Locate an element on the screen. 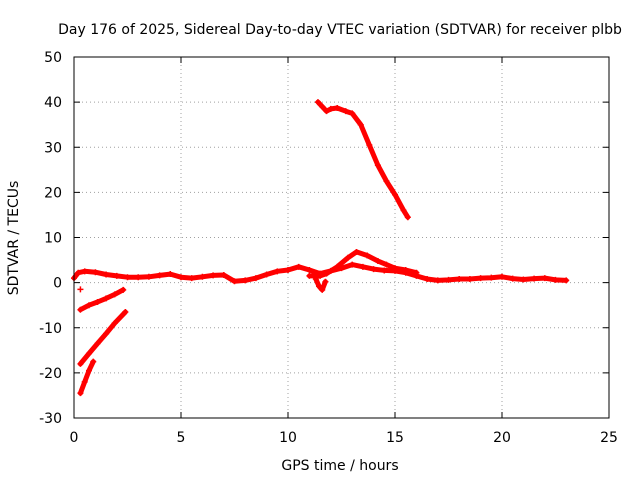 This screenshot has width=640, height=480. y-tick-labels: -30 -20 -10 0 10 20 30 40 50 is located at coordinates (50, 238).